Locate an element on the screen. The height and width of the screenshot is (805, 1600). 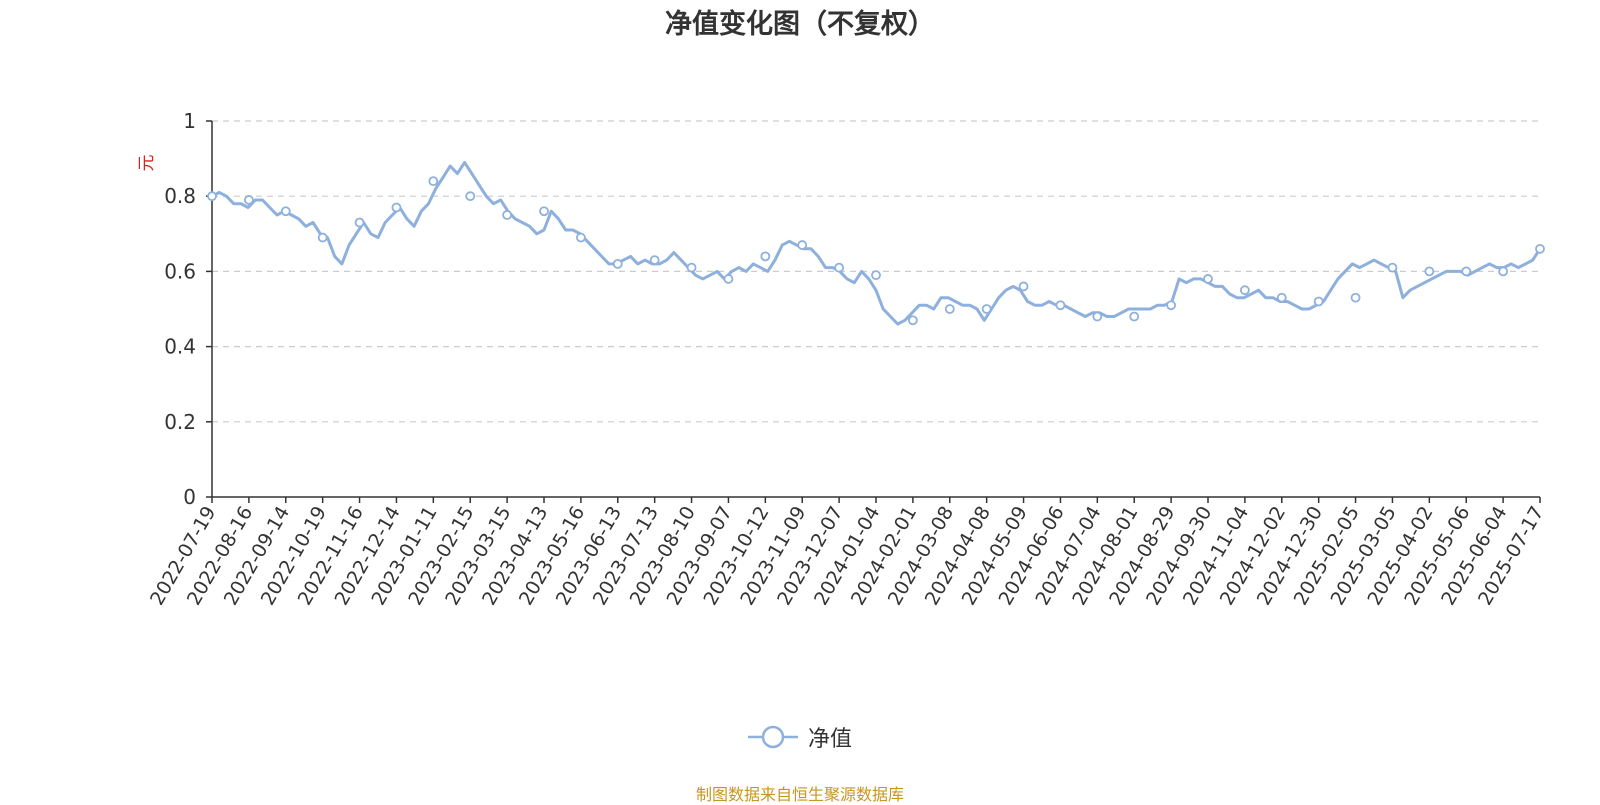
y-tick-labels: 0 0.2 0.4 0.6 0.8 1 is located at coordinates (180, 309).